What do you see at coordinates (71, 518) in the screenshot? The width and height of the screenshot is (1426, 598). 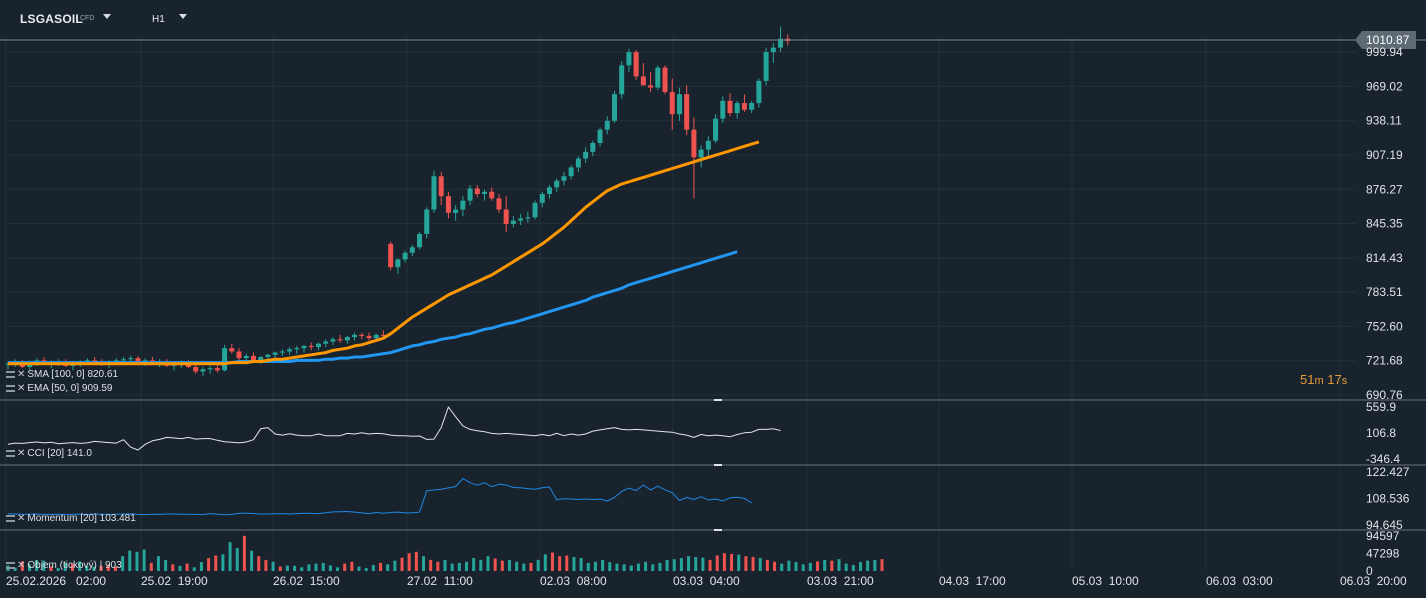 I see `momentum-legend: ✕ Momentum [20] 103.481` at bounding box center [71, 518].